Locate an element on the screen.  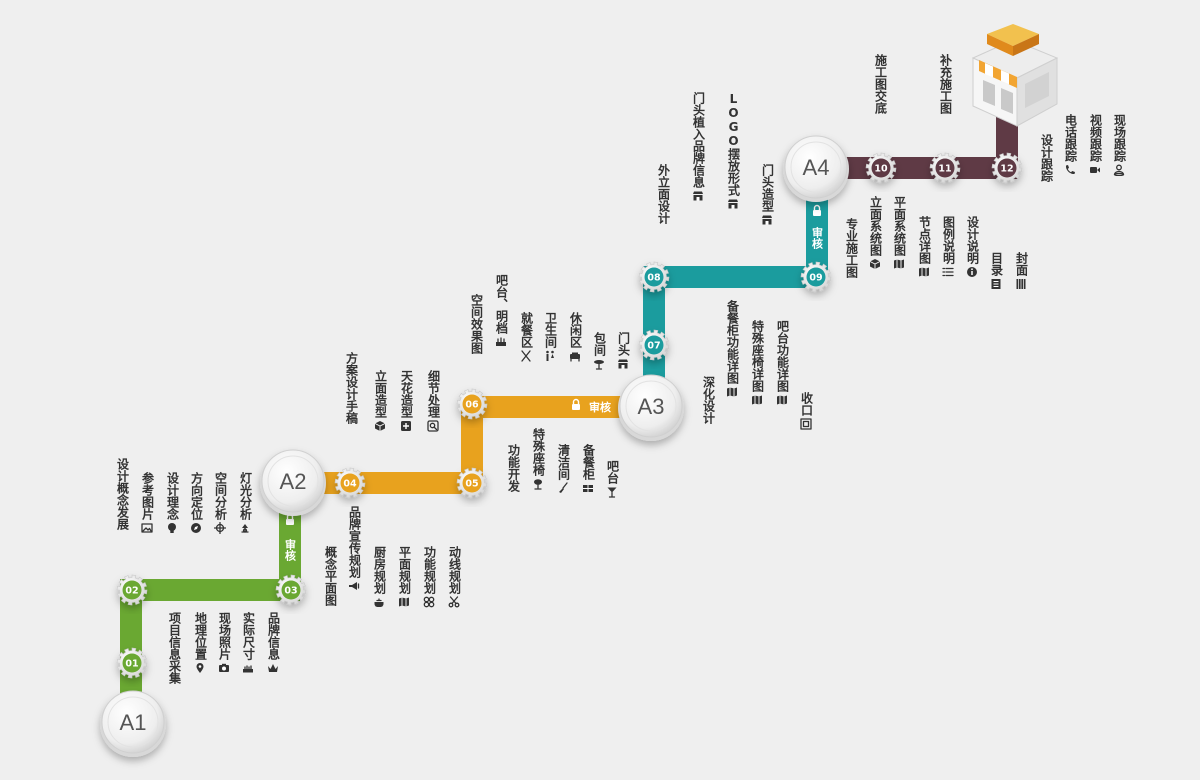
task-text: 包间 is located at coordinates (599, 344).